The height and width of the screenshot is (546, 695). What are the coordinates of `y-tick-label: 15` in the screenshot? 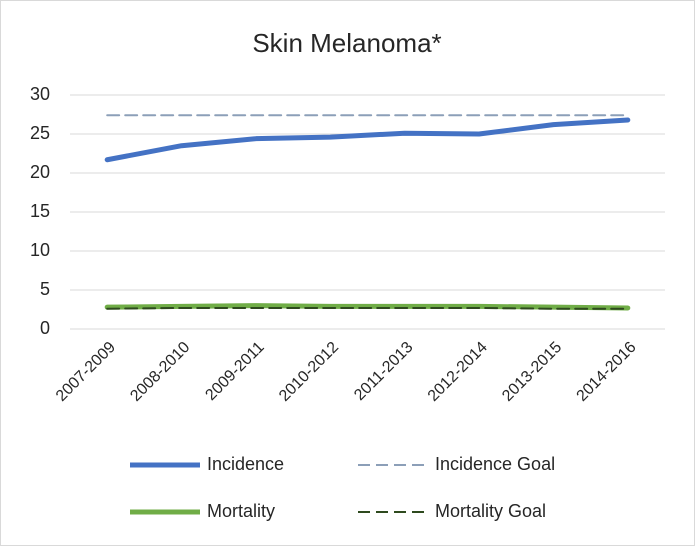 It's located at (40, 211).